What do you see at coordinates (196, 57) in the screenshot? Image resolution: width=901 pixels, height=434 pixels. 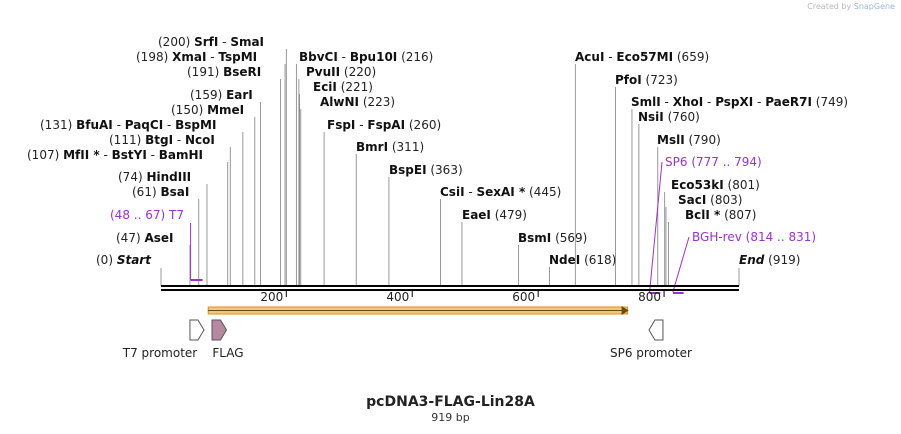 I see `site-label: (198) XmaI - TspMI` at bounding box center [196, 57].